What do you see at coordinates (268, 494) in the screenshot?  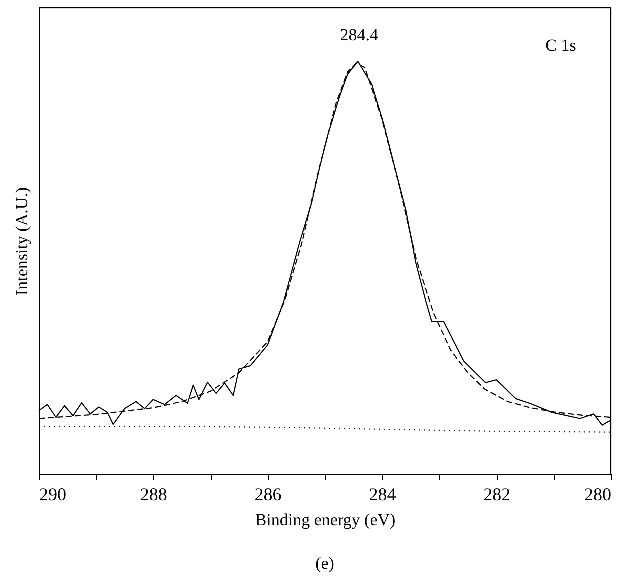 I see `x-tick-label: 286` at bounding box center [268, 494].